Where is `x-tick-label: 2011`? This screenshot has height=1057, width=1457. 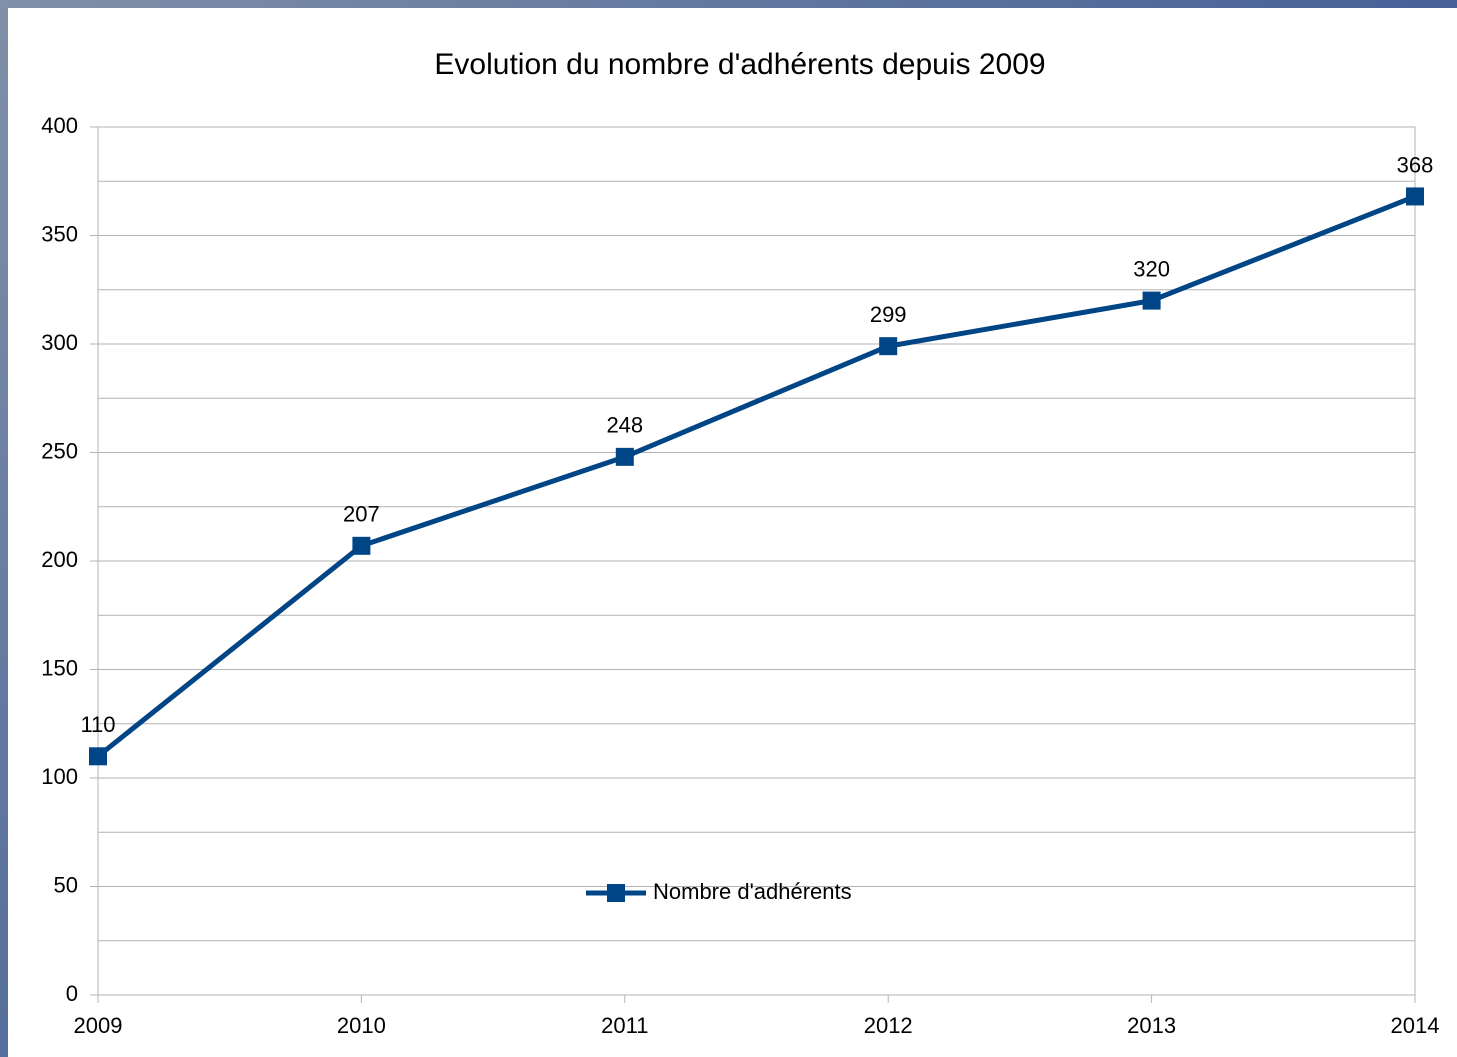 x-tick-label: 2011 is located at coordinates (624, 1025).